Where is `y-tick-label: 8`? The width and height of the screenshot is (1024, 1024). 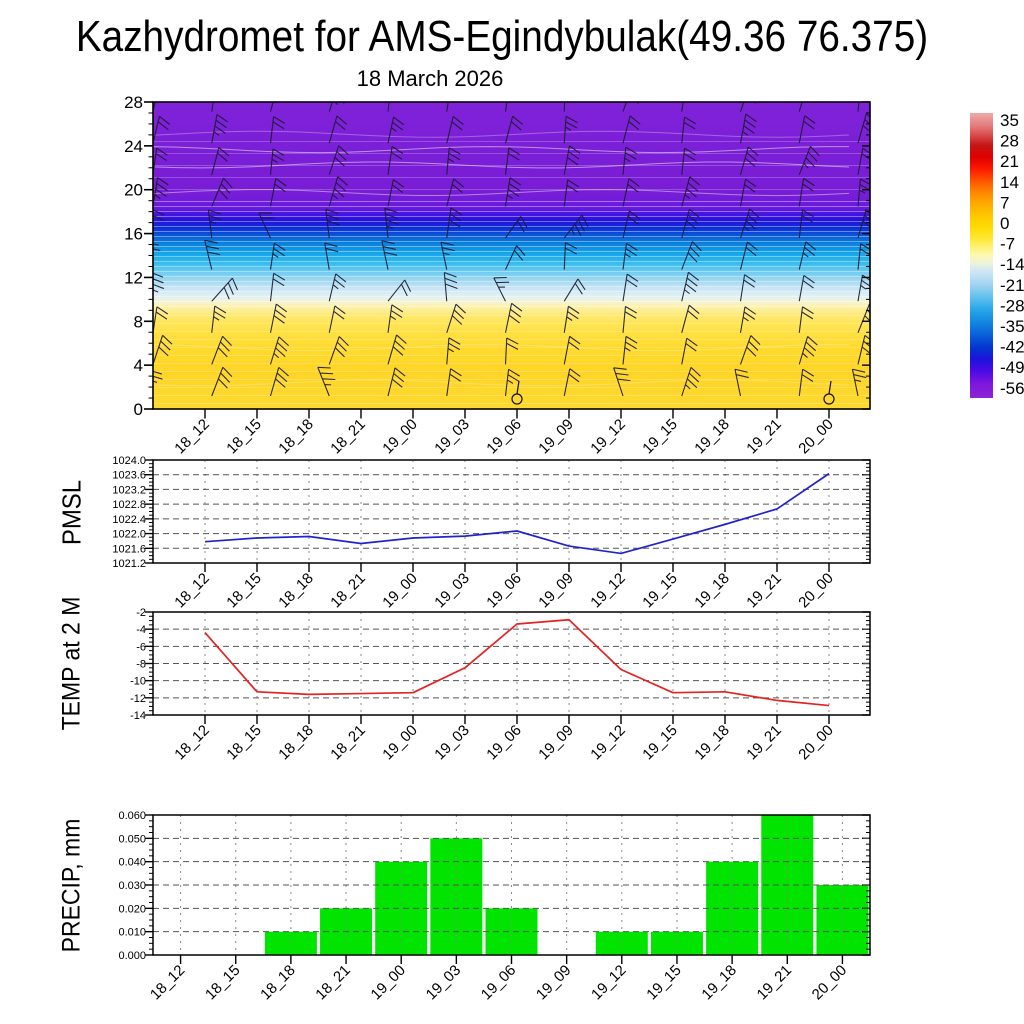
y-tick-label: 8 is located at coordinates (138, 321).